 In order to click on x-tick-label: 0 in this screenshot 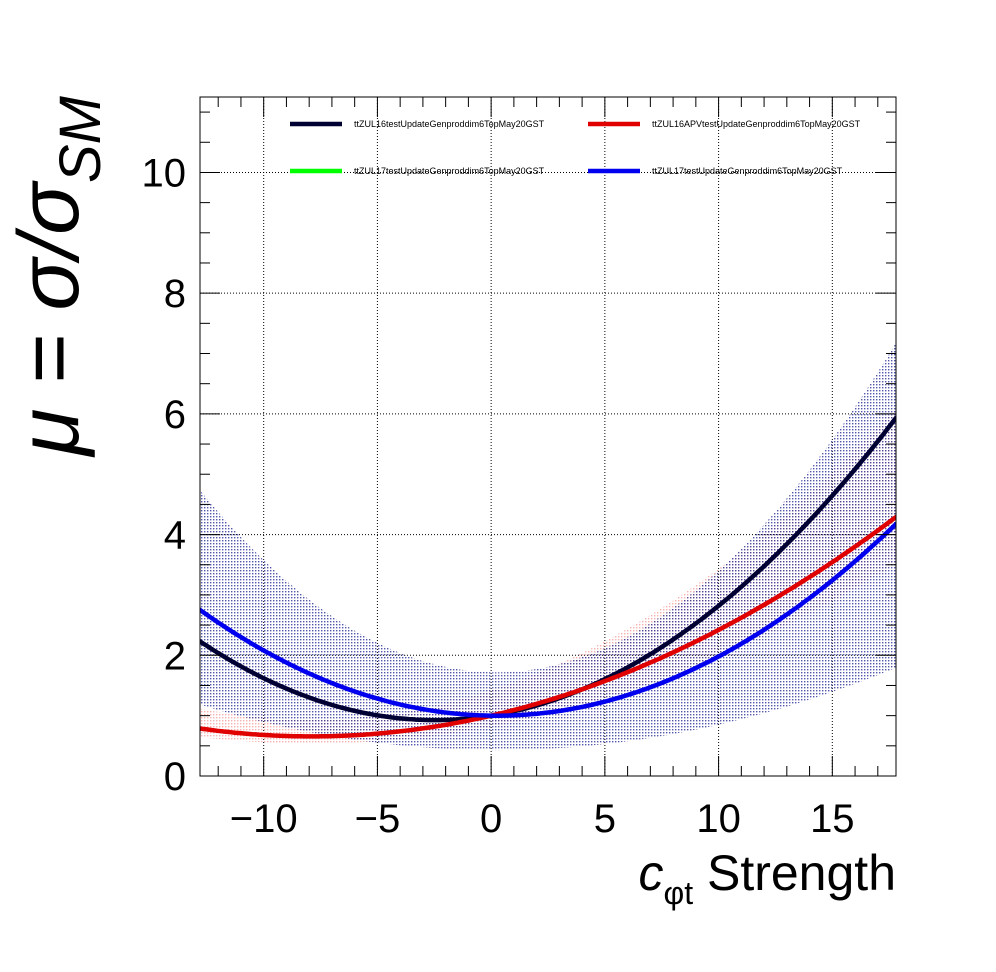, I will do `click(491, 819)`.